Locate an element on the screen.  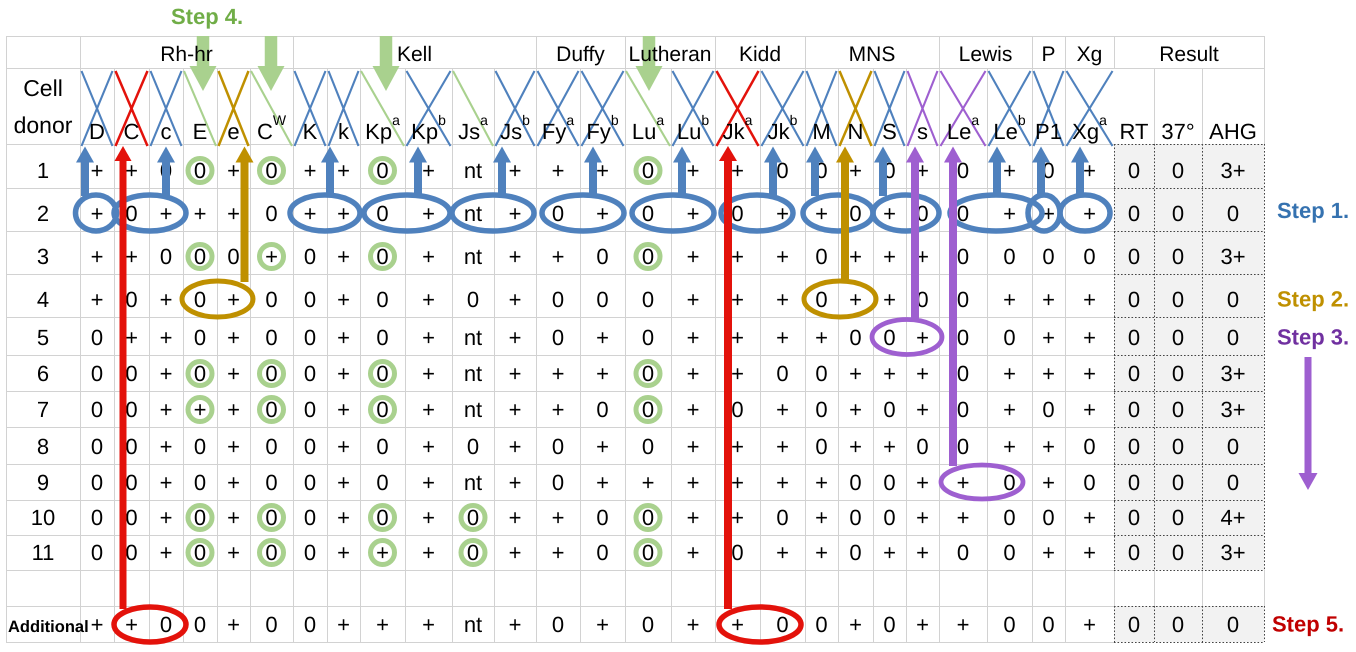
svg-text: P is located at coordinates (1048, 54).